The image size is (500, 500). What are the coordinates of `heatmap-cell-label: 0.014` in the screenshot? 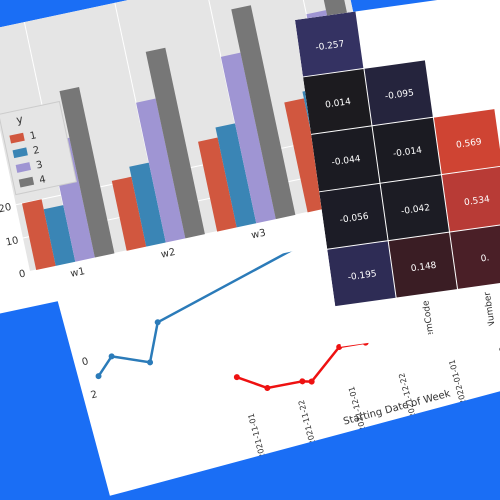 It's located at (338, 104).